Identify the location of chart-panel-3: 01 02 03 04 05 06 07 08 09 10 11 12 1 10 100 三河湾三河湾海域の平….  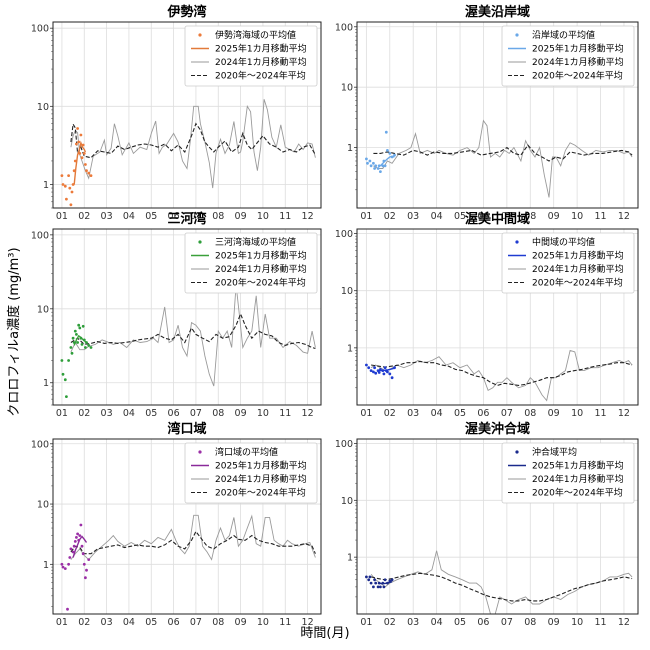
(176, 315).